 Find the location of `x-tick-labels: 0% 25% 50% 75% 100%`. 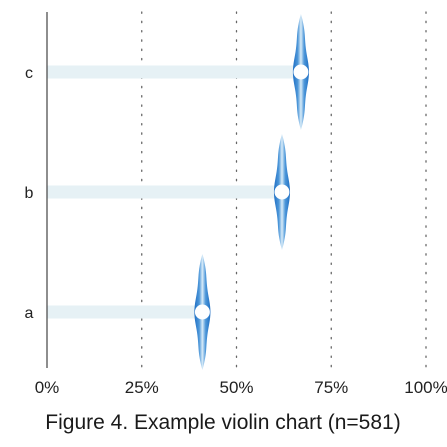

x-tick-labels: 0% 25% 50% 75% 100% is located at coordinates (241, 387).